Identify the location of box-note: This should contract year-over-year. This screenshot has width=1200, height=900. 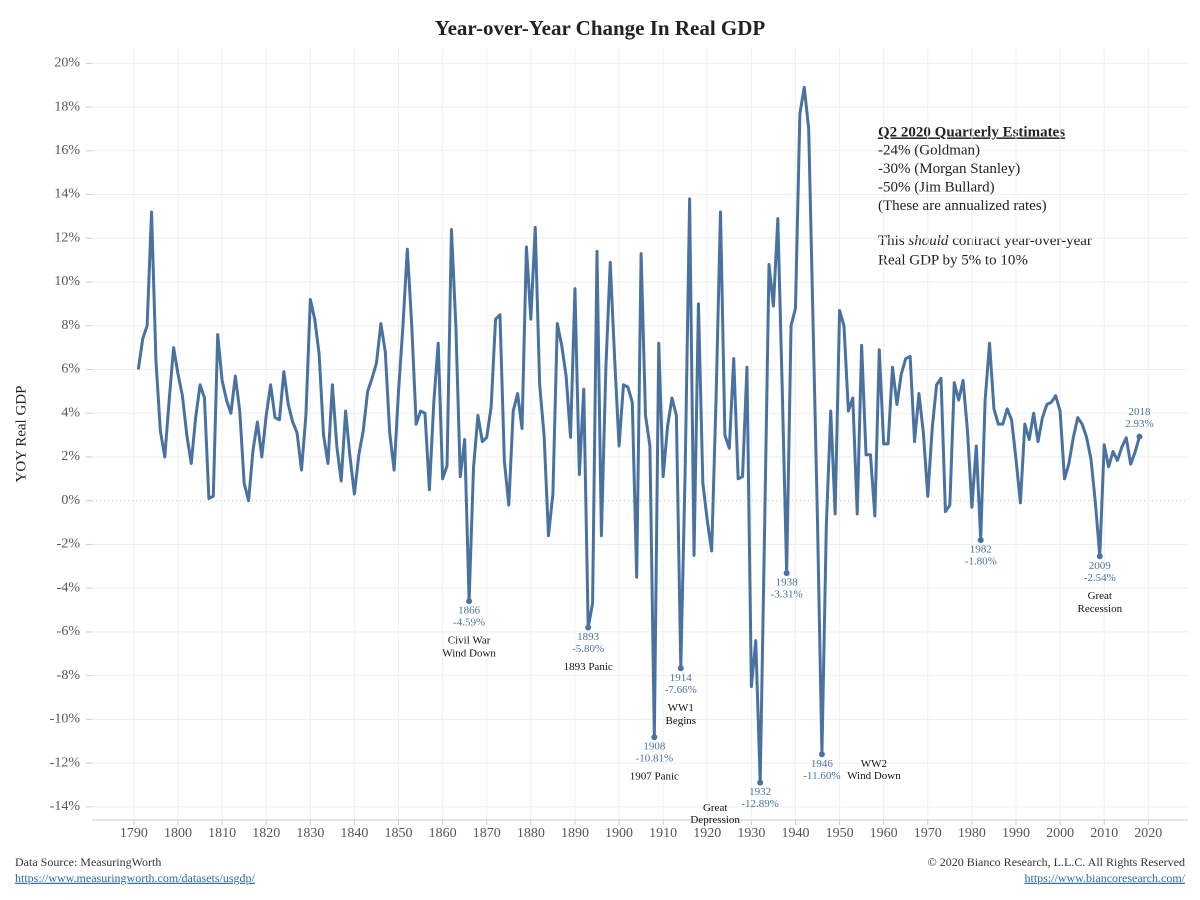
(985, 241).